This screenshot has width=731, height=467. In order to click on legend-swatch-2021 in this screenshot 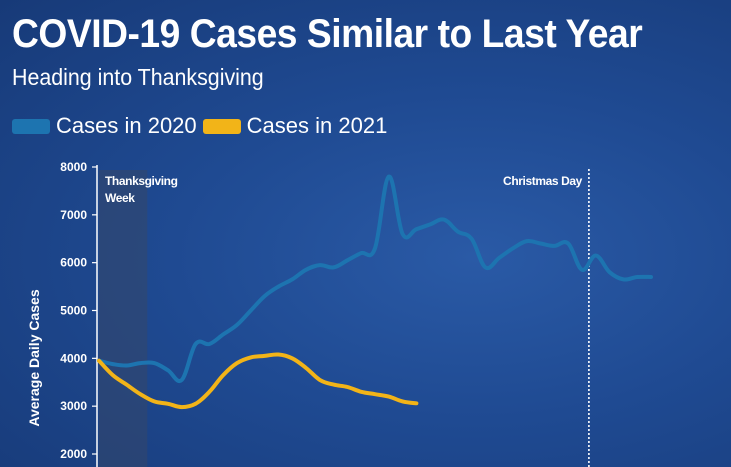, I will do `click(221, 126)`.